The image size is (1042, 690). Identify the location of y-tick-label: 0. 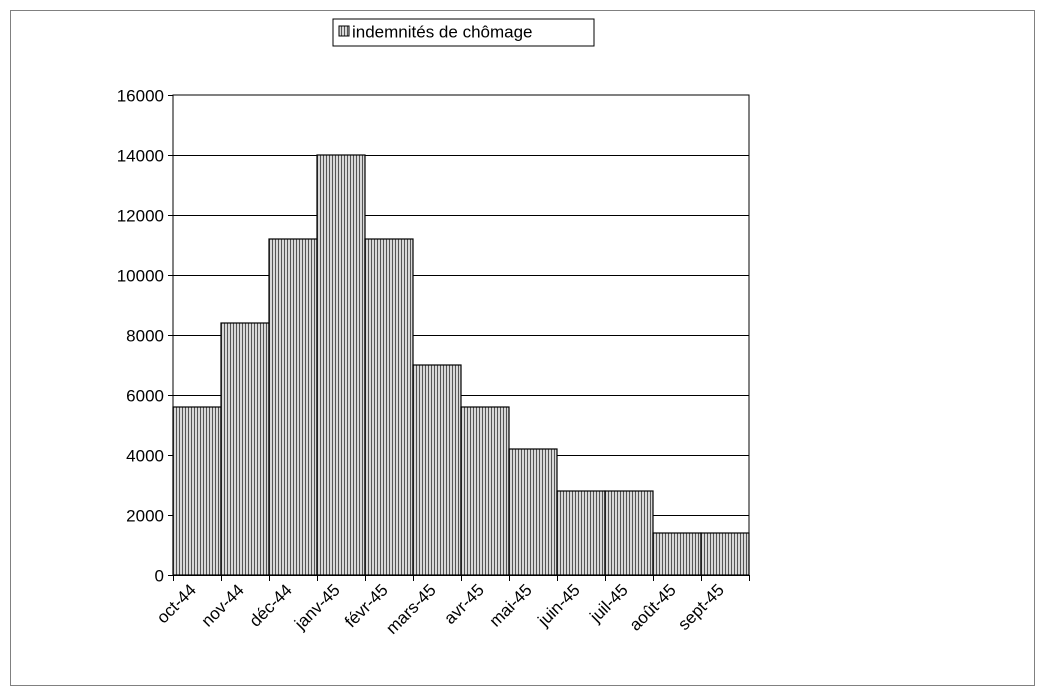
(159, 576).